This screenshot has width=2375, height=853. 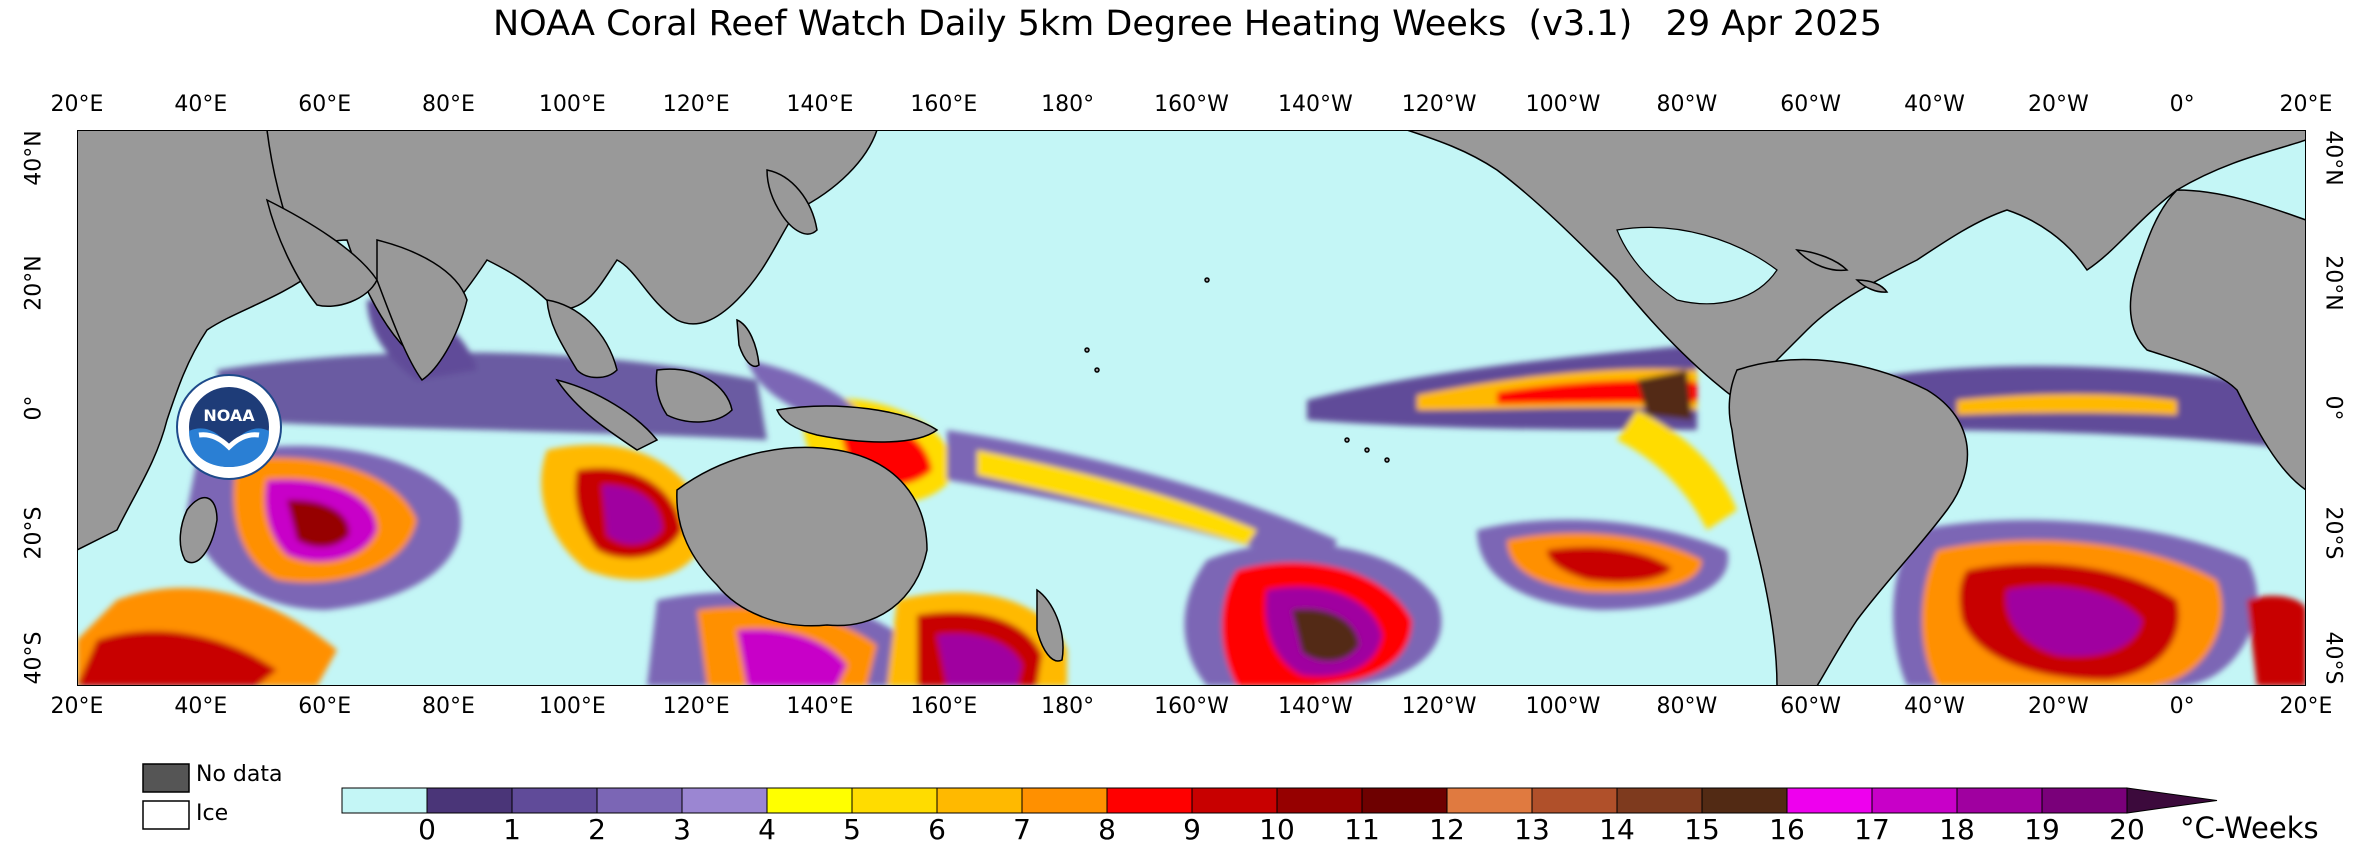 What do you see at coordinates (1687, 706) in the screenshot?
I see `longitude-label: 80°W` at bounding box center [1687, 706].